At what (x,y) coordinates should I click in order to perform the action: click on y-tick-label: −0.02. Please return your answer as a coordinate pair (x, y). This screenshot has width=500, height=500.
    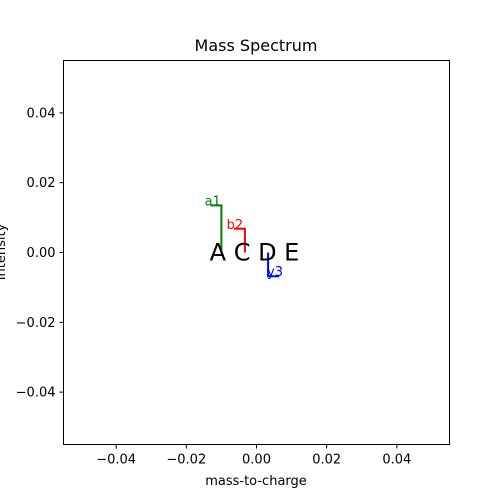
    Looking at the image, I should click on (36, 323).